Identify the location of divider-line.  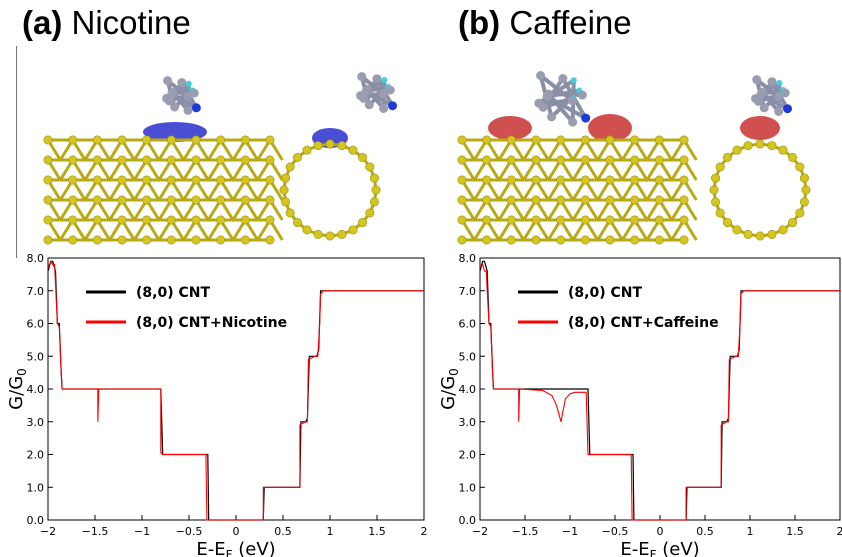
(16, 152).